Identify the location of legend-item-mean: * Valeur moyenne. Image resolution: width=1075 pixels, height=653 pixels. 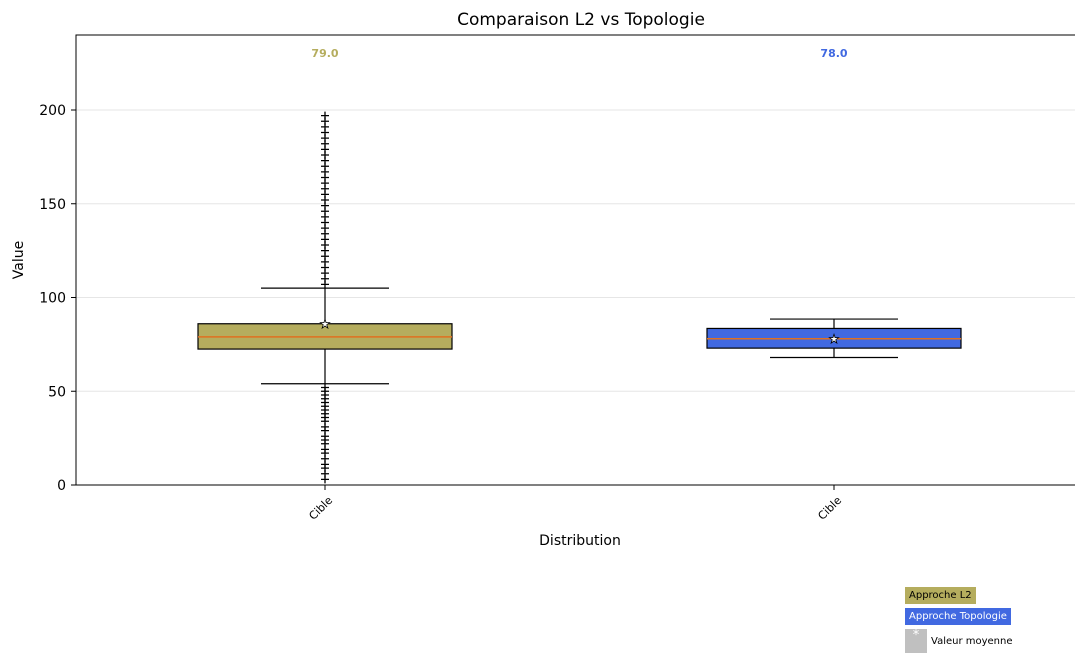
(959, 641).